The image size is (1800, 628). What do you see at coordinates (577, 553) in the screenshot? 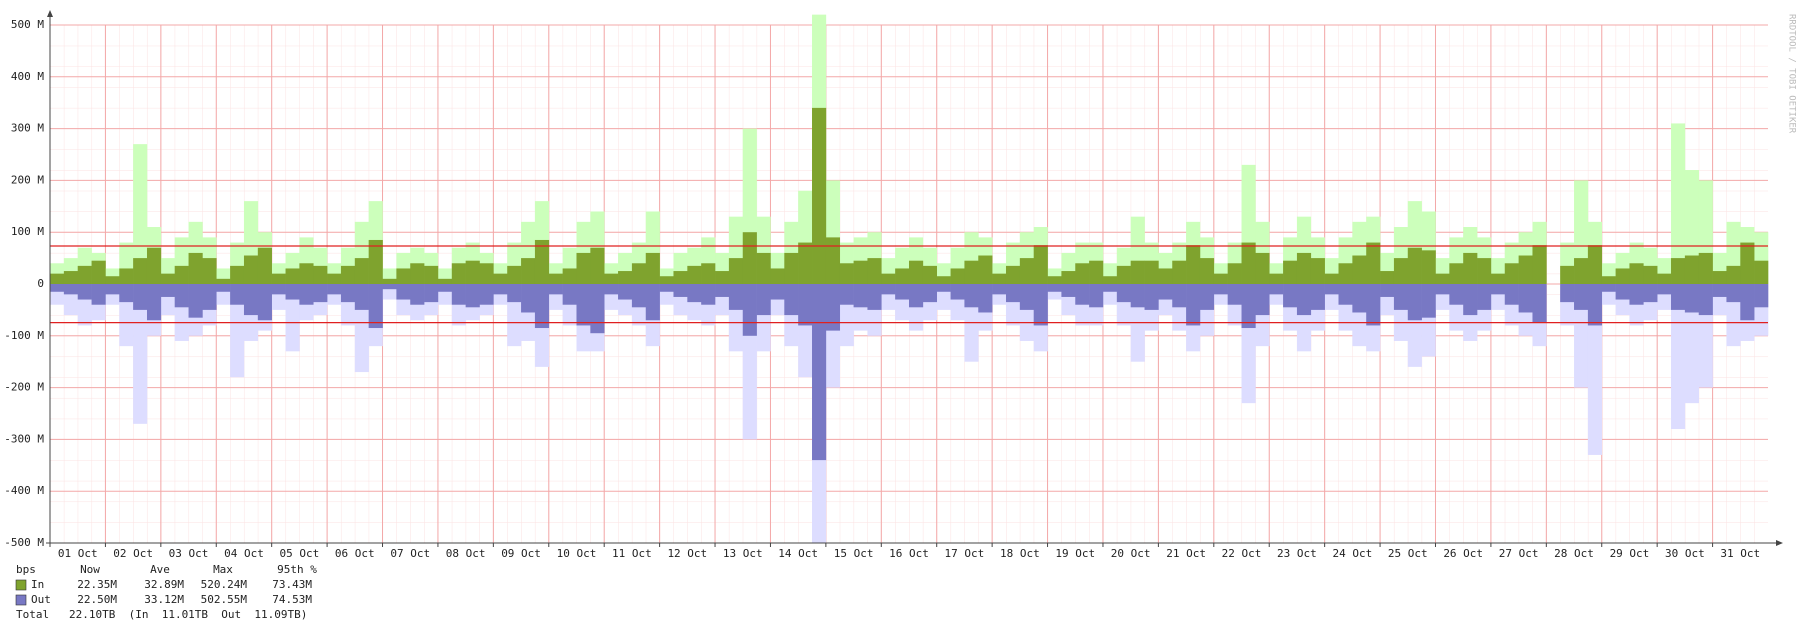
I see `x-tick-label: 10 Oct` at bounding box center [577, 553].